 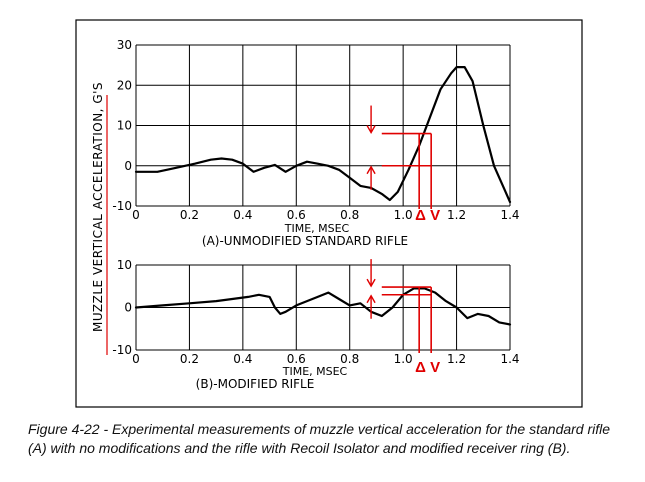 What do you see at coordinates (371, 170) in the screenshot?
I see `chart-a-dv-arrowhead-up` at bounding box center [371, 170].